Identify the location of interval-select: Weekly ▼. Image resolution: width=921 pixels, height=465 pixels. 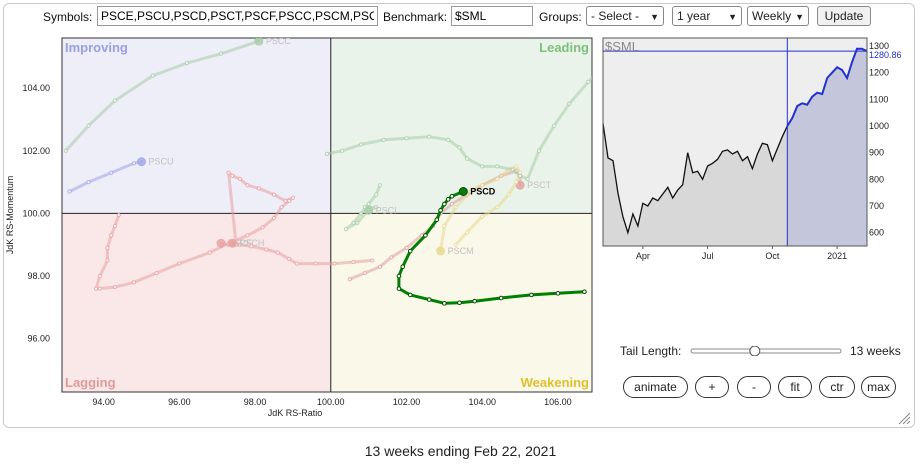
(778, 16).